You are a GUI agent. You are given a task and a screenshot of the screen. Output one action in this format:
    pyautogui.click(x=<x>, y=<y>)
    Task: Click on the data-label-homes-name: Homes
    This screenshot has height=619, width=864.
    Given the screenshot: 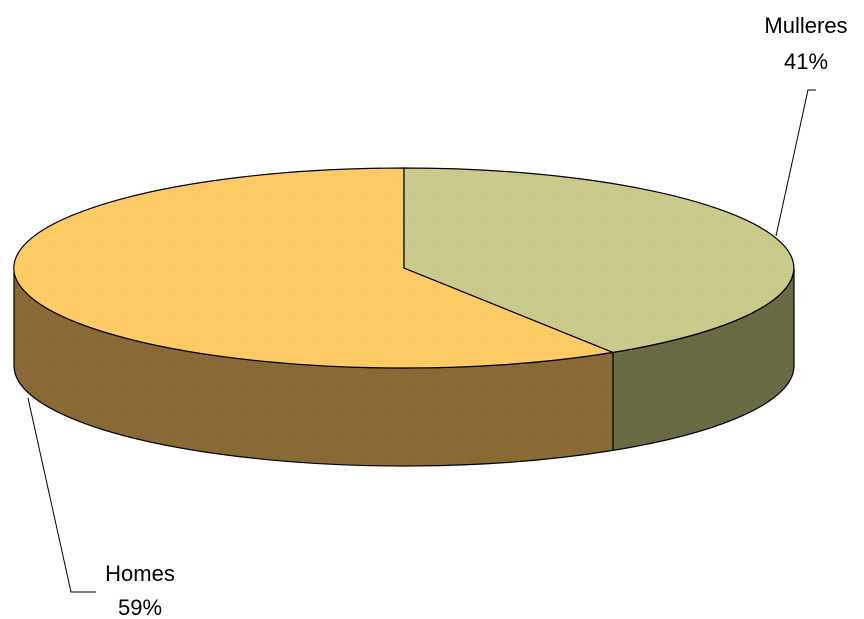 What is the action you would take?
    pyautogui.click(x=140, y=573)
    